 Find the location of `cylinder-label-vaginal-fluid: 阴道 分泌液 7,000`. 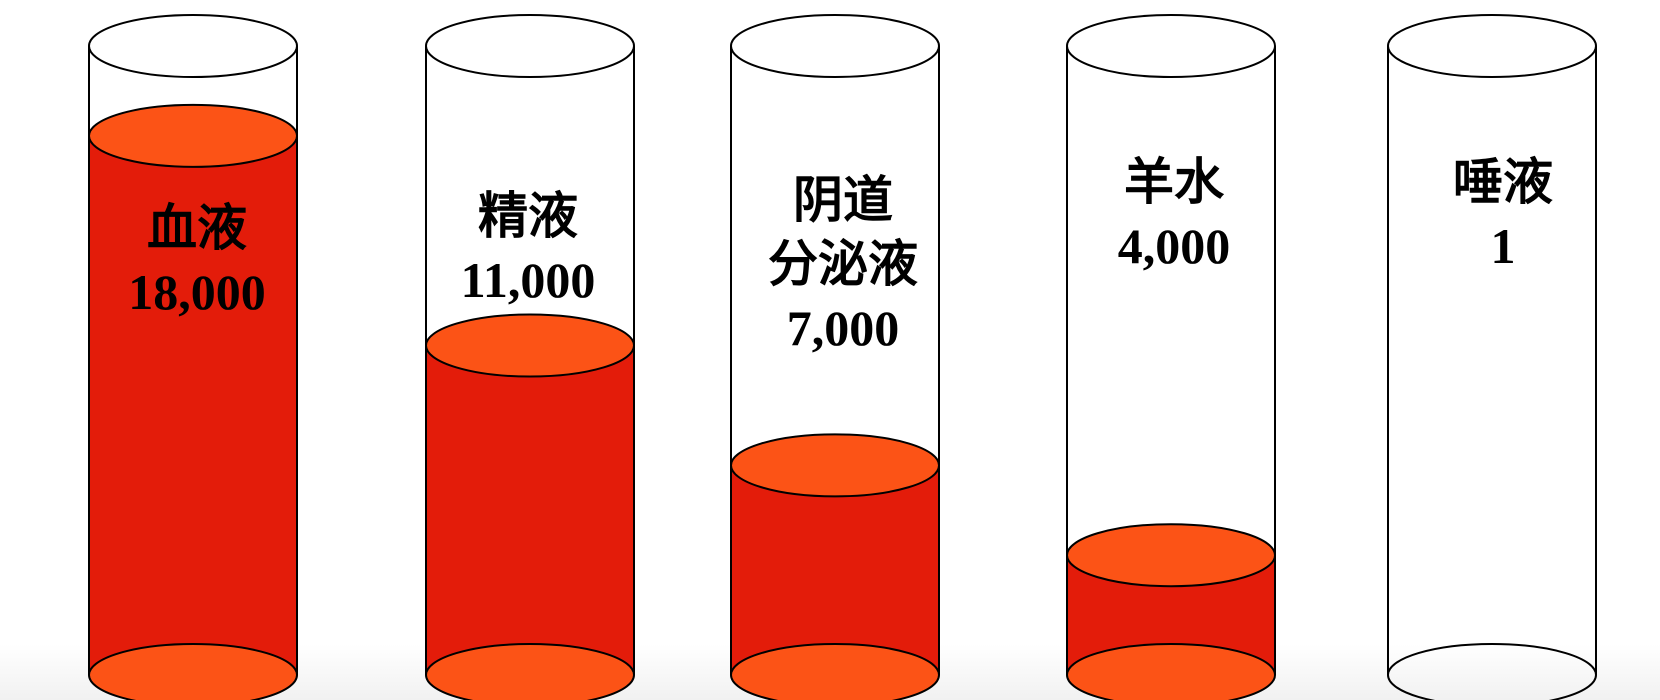

cylinder-label-vaginal-fluid: 阴道 分泌液 7,000 is located at coordinates (843, 264).